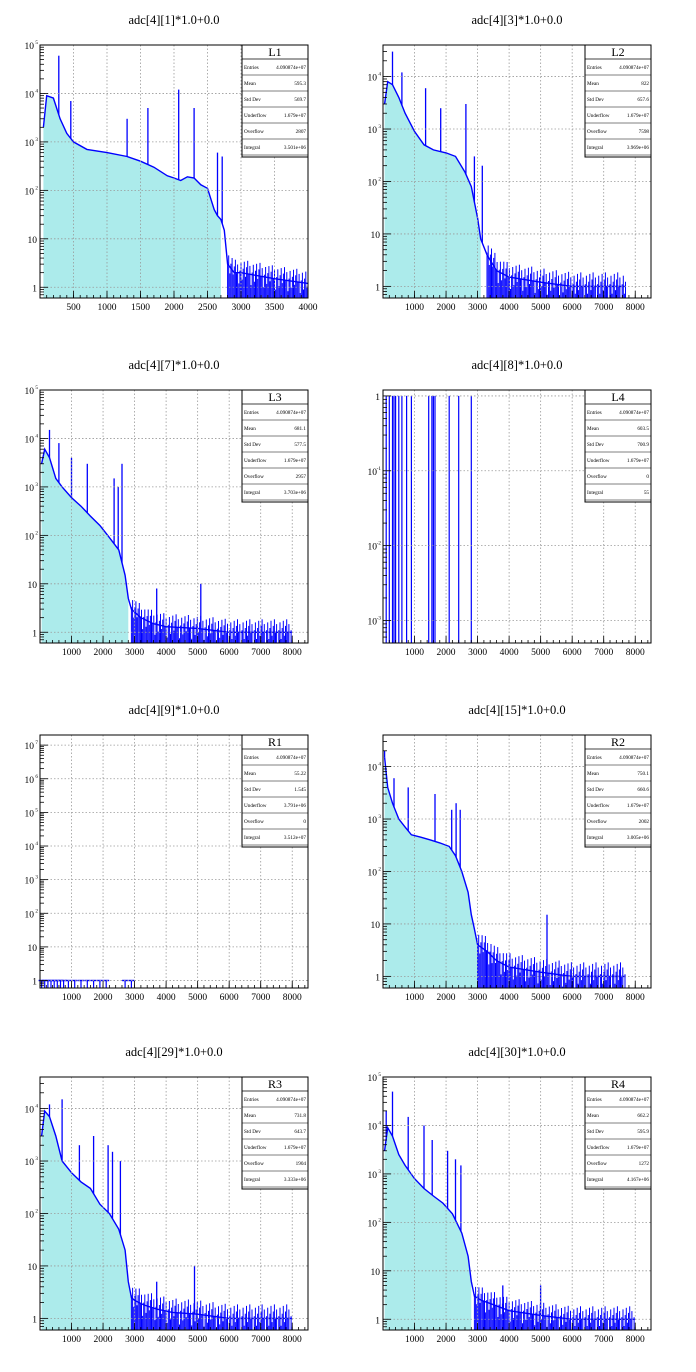 The width and height of the screenshot is (696, 1372). Describe the element at coordinates (300, 774) in the screenshot. I see `stat-value: 55.22` at that location.